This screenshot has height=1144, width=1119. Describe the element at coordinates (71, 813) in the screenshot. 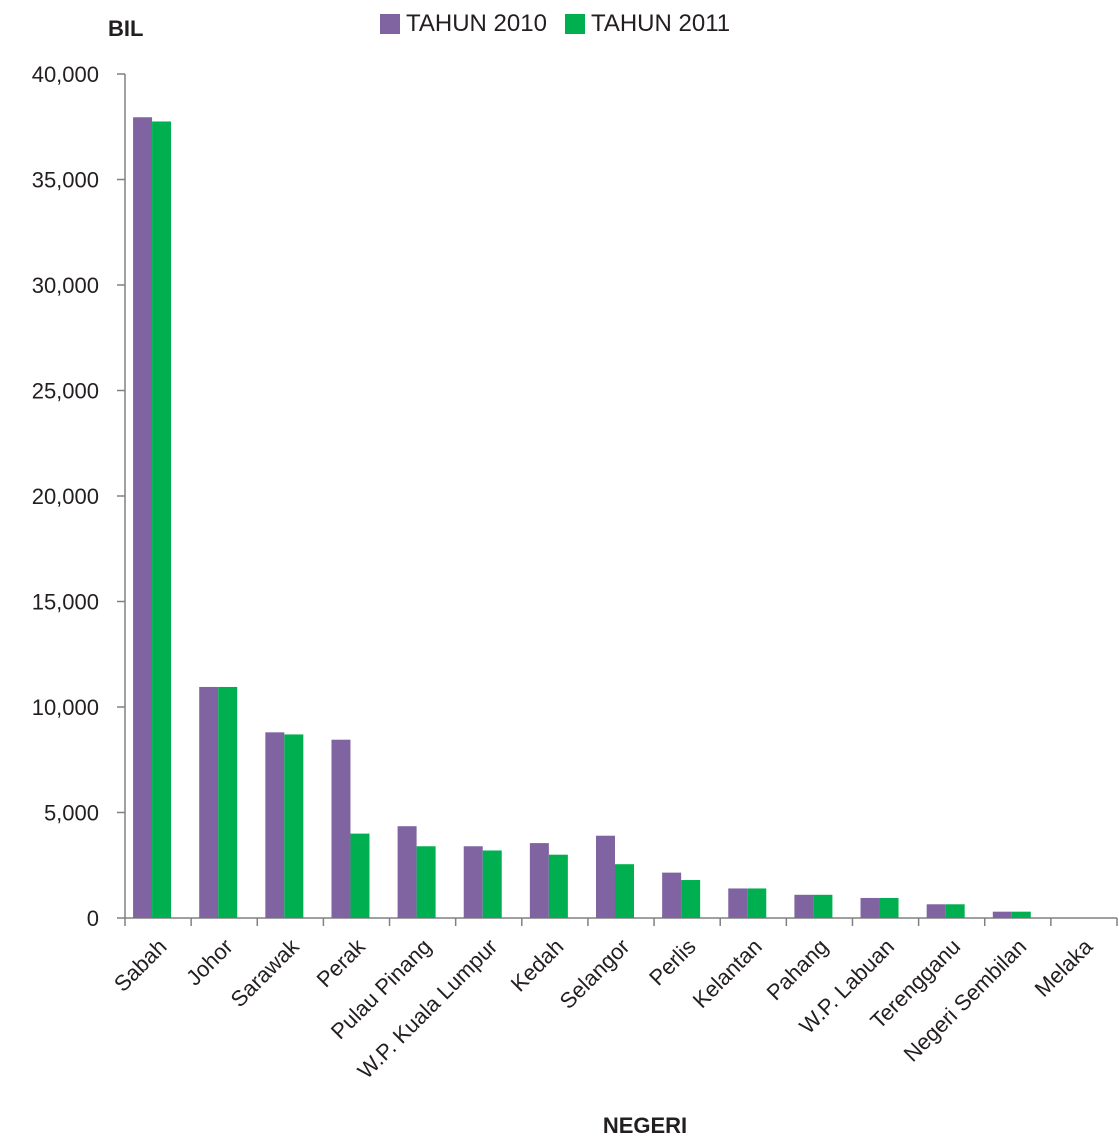

I see `y-tick-label: 5,000` at that location.